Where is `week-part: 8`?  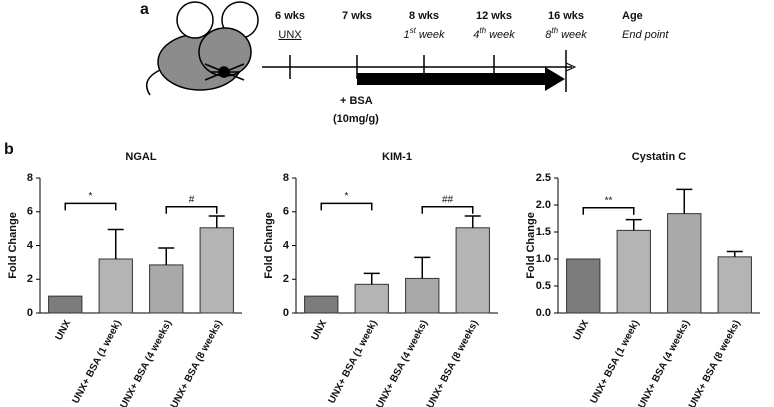
week-part: 8 is located at coordinates (548, 35).